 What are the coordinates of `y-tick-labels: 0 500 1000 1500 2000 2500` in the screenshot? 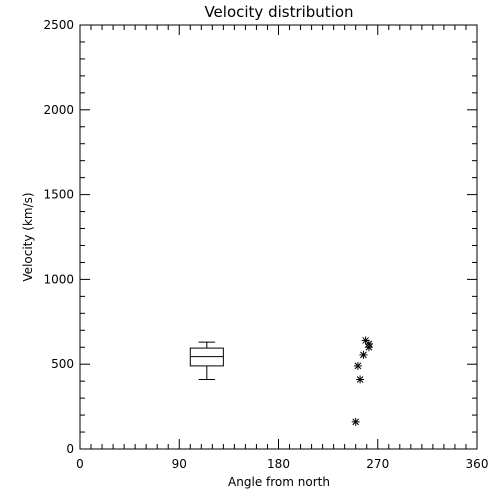 It's located at (58, 237).